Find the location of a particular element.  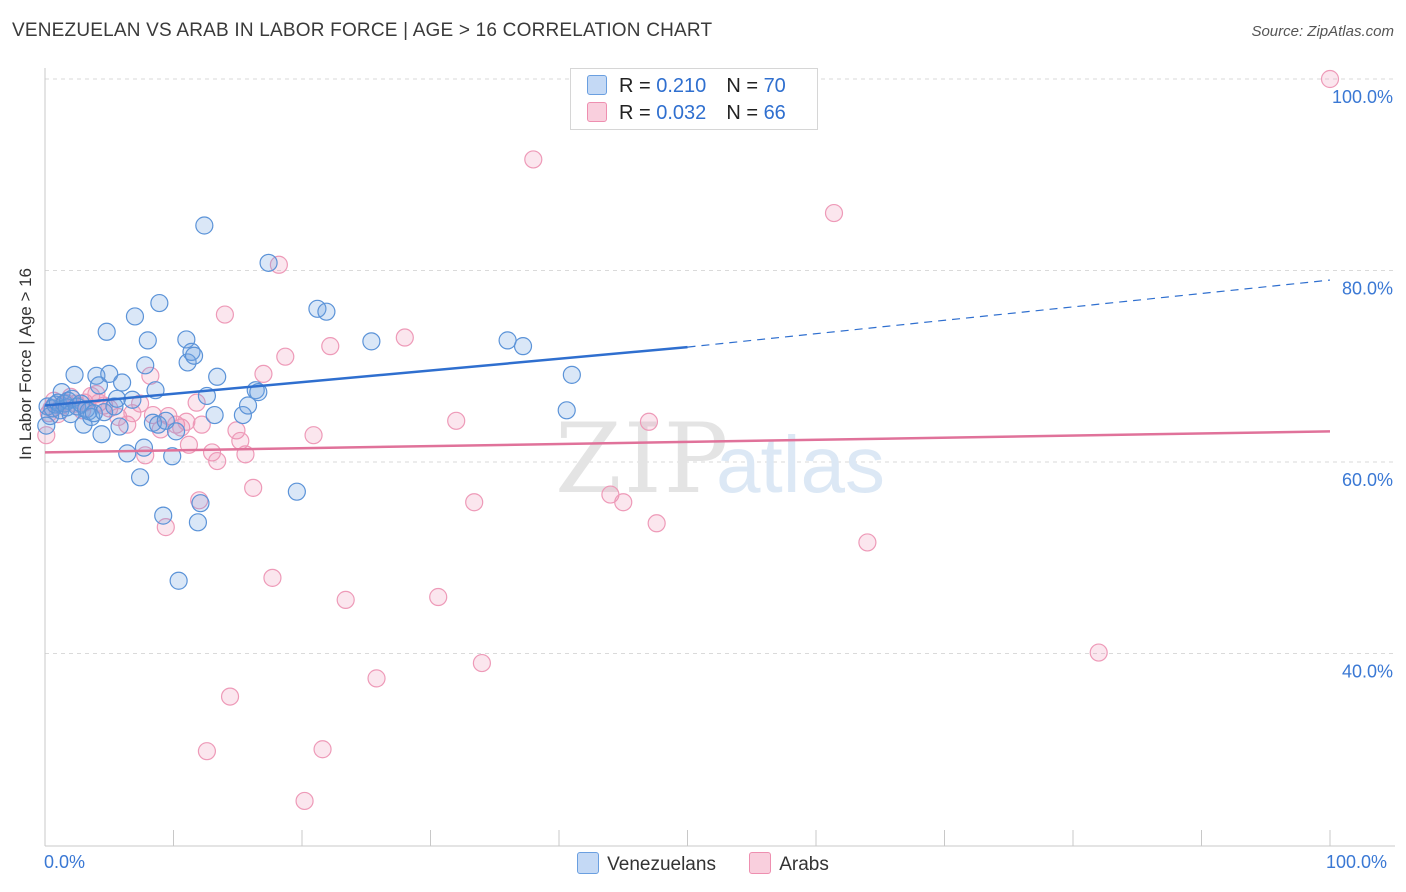

watermark-zip: ZIP is located at coordinates (642, 459).